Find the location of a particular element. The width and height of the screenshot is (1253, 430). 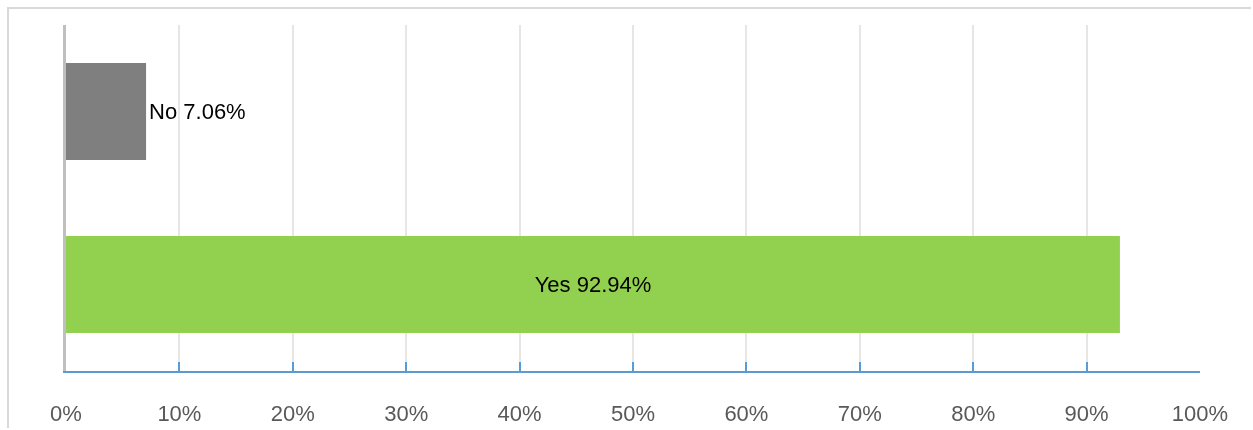

x-tick-label: 70% is located at coordinates (859, 414).